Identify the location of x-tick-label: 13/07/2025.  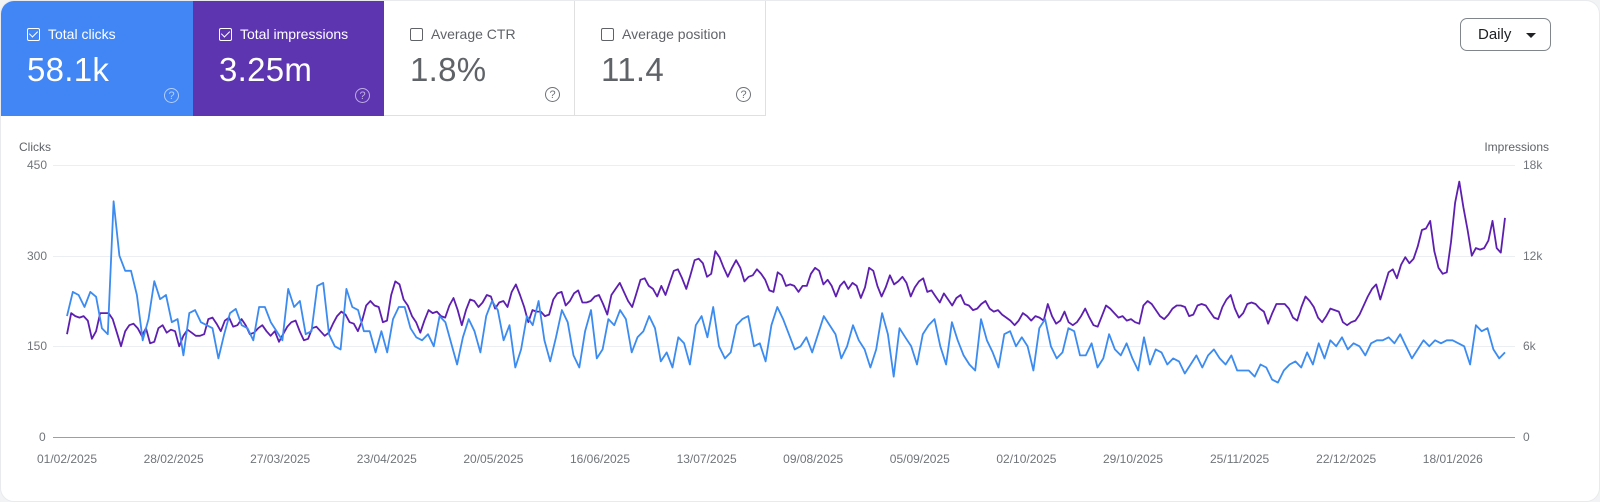
(706, 459).